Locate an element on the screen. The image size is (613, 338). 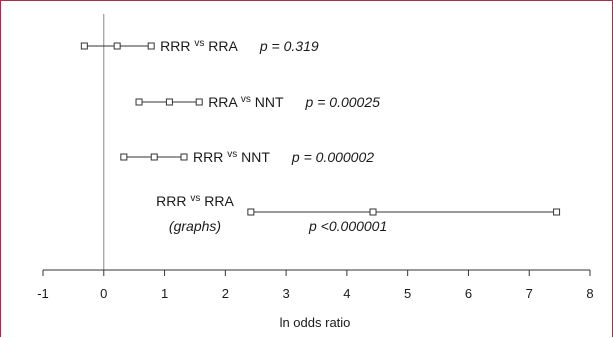
comparison-row: RRR vs NNT p = 0.000002 is located at coordinates (247, 157).